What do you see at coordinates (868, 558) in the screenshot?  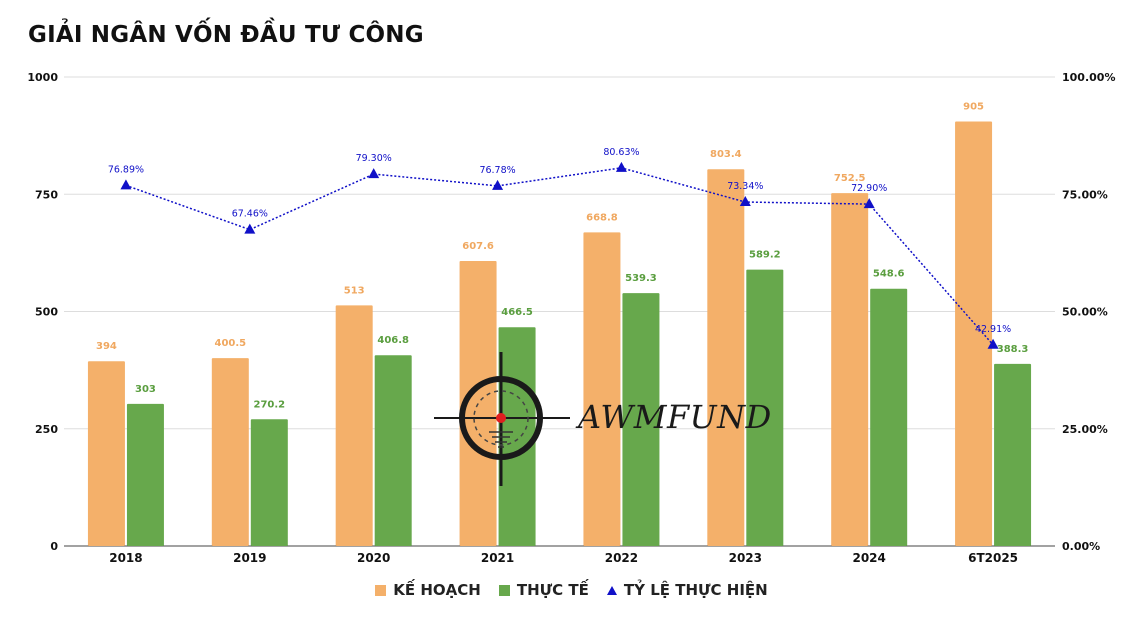 I see `x-axis-tick-label: 2024` at bounding box center [868, 558].